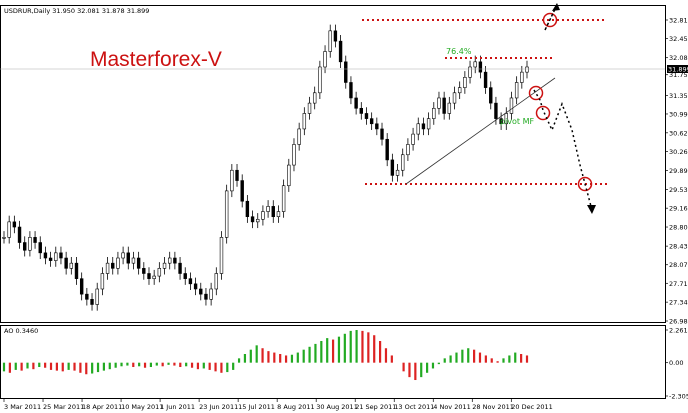 The image size is (688, 413). Describe the element at coordinates (493, 407) in the screenshot. I see `time-tick-label: 28 Nov 2011` at that location.